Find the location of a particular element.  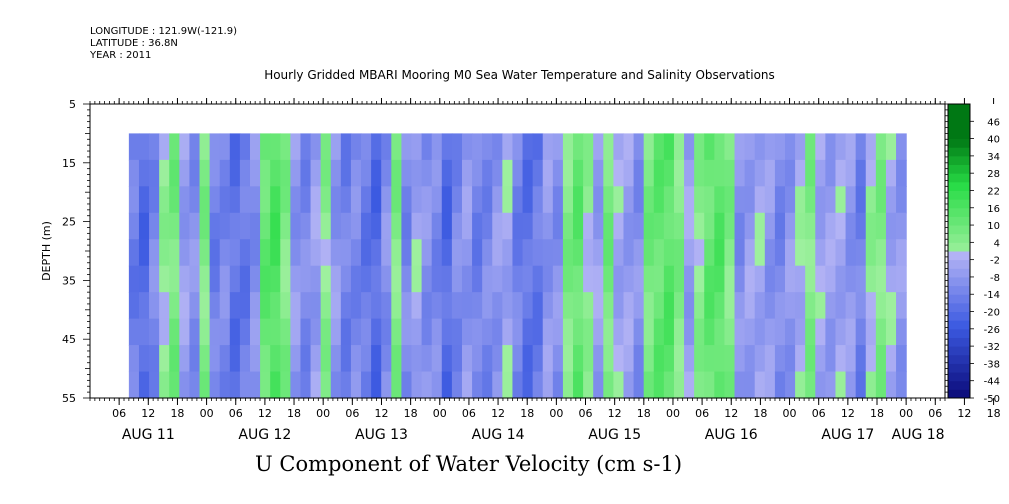

x-day-label: AUG 18 is located at coordinates (918, 435).